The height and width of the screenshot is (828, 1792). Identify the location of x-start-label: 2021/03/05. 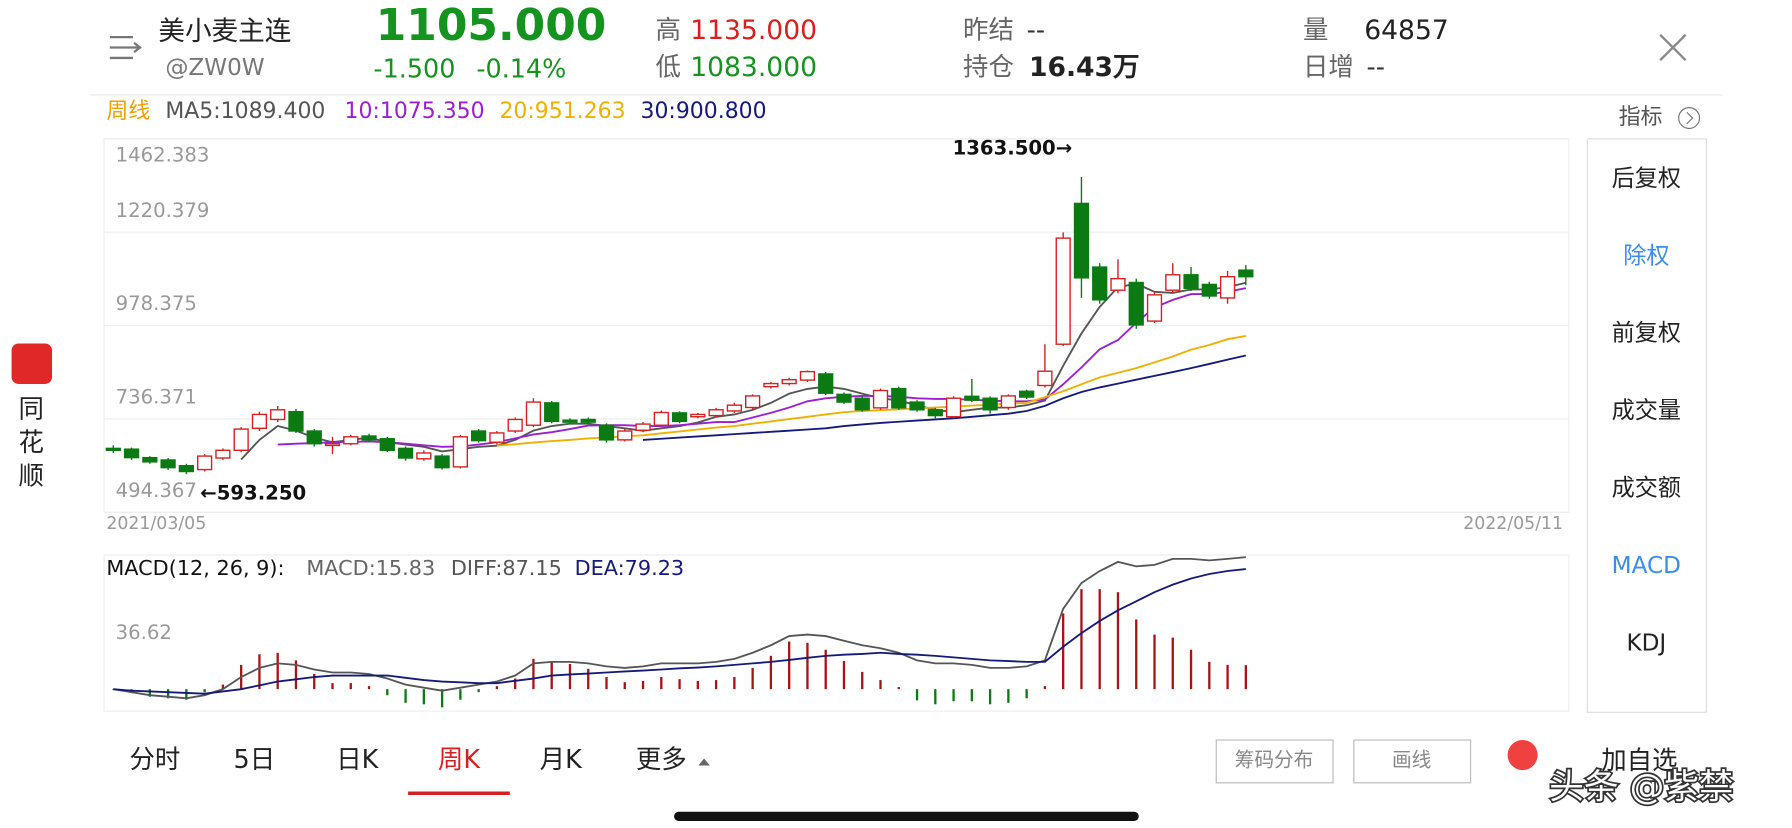
(156, 524).